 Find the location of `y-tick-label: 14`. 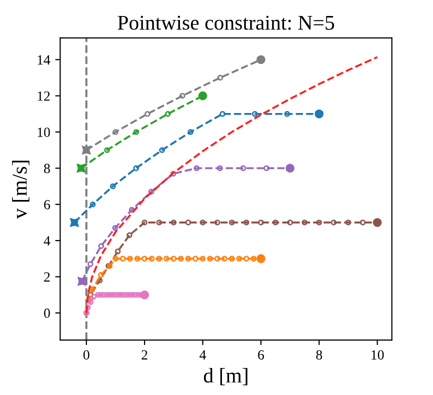

y-tick-label: 14 is located at coordinates (44, 59).